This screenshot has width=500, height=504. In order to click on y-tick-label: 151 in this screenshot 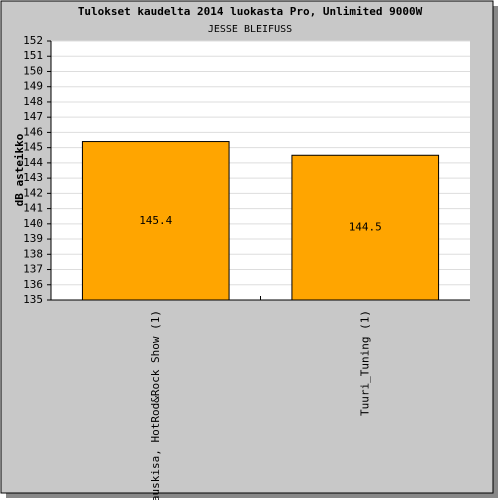, I will do `click(33, 55)`.